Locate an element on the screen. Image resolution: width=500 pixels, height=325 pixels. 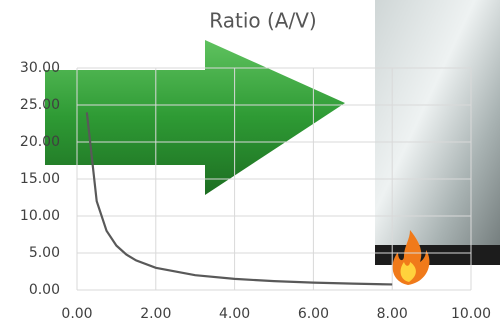
y-tick-label: 0.00 is located at coordinates (44, 290).